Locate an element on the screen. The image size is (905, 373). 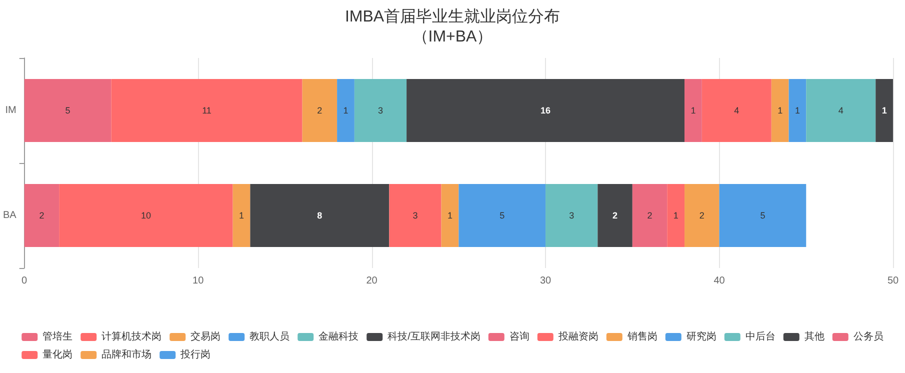
legend-label: 投融资岗 is located at coordinates (577, 336).